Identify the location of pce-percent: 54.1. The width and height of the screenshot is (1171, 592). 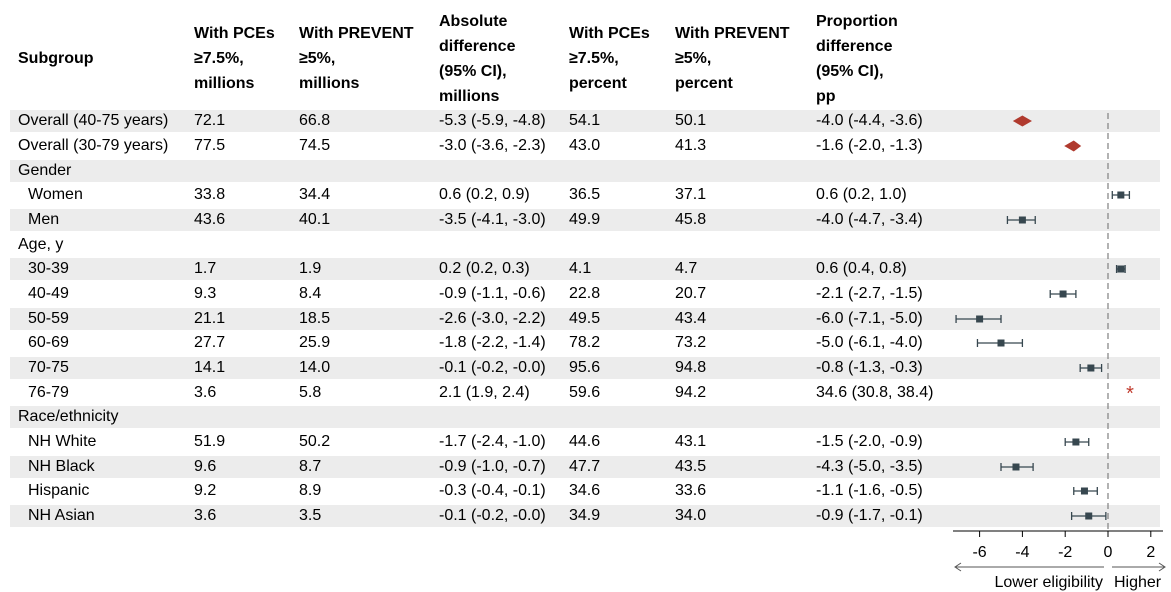
(585, 120).